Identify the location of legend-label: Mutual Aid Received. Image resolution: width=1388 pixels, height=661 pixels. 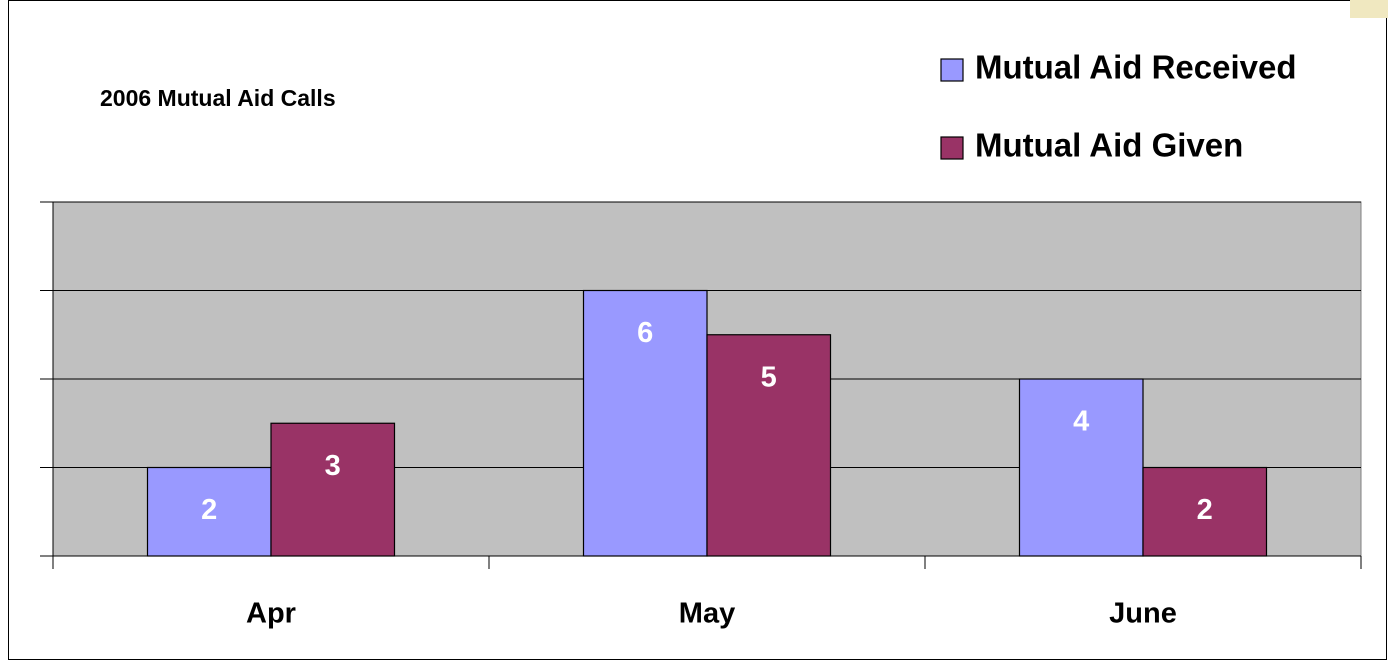
(1136, 67).